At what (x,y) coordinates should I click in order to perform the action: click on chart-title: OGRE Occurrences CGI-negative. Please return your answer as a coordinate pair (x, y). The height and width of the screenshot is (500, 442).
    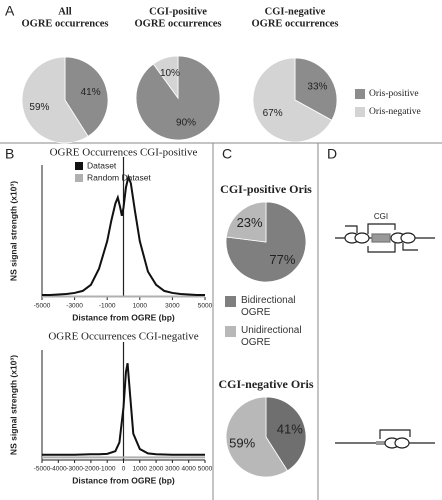
    Looking at the image, I should click on (123, 337).